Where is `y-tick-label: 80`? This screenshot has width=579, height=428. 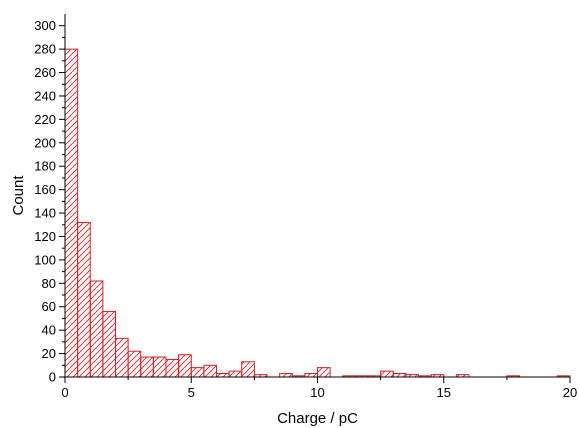 y-tick-label: 80 is located at coordinates (49, 283).